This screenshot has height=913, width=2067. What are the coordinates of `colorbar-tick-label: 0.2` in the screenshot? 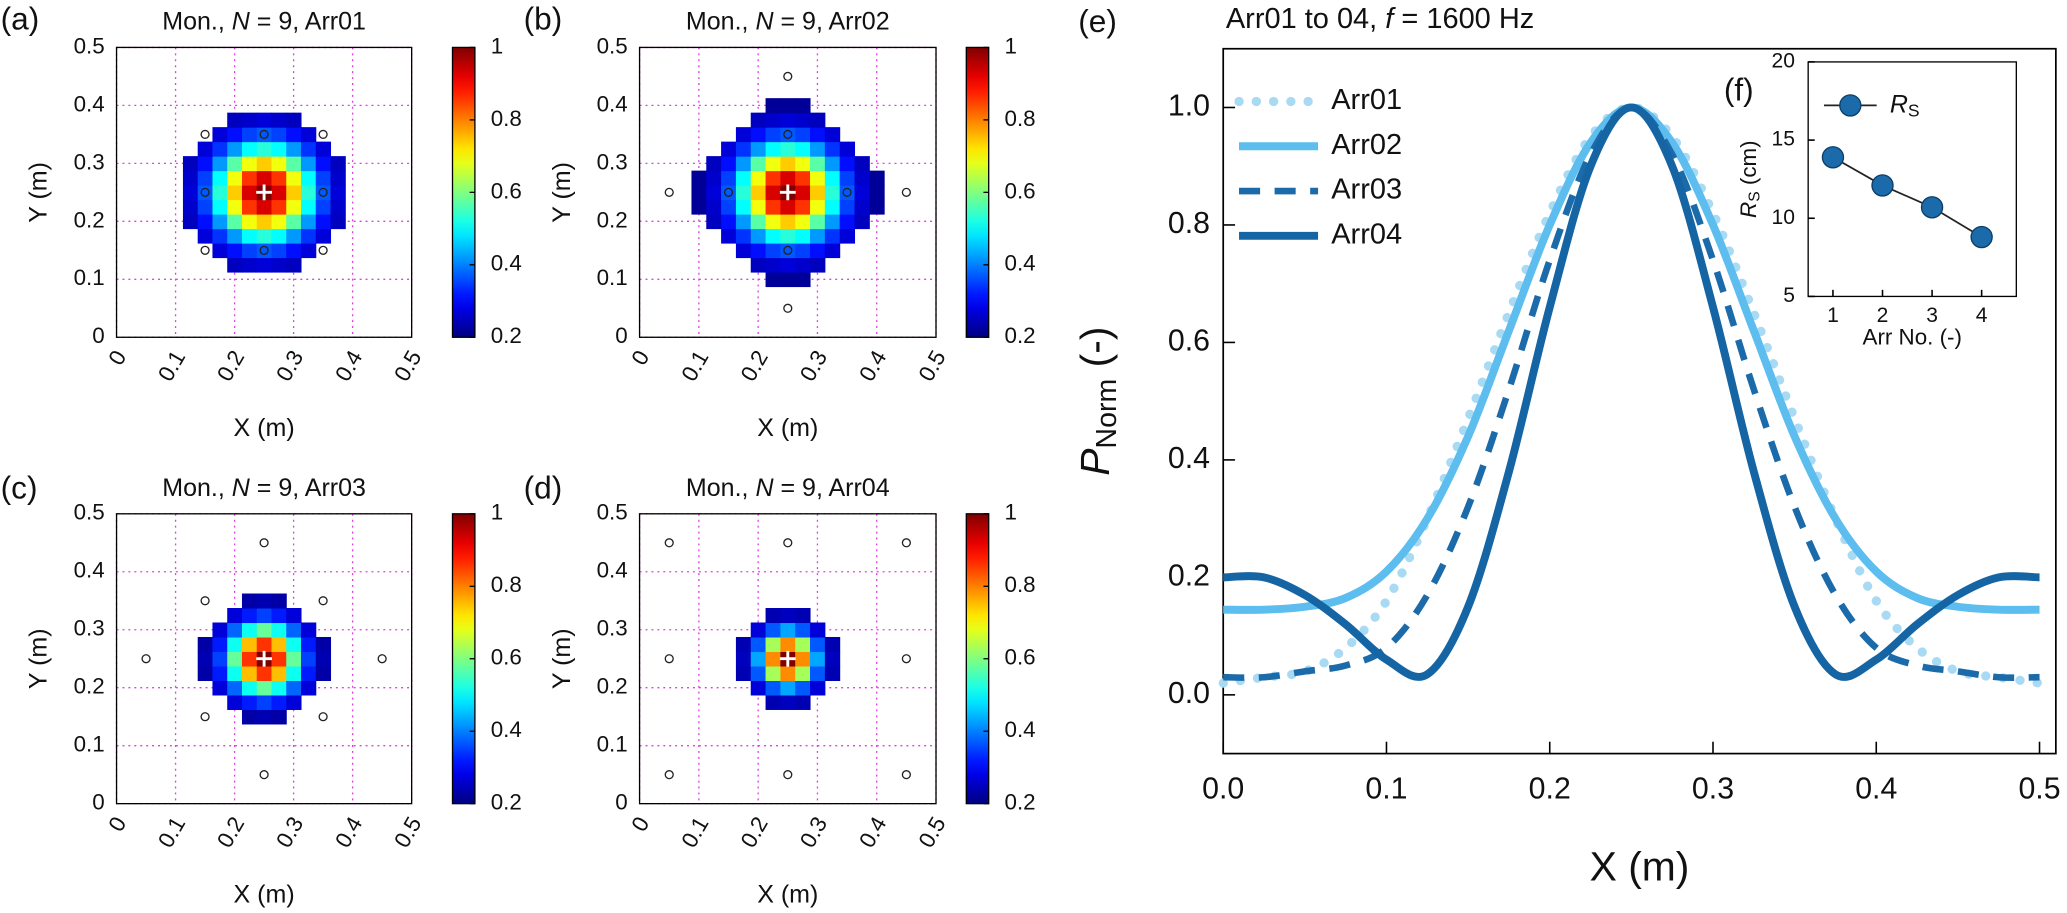 It's located at (1020, 335).